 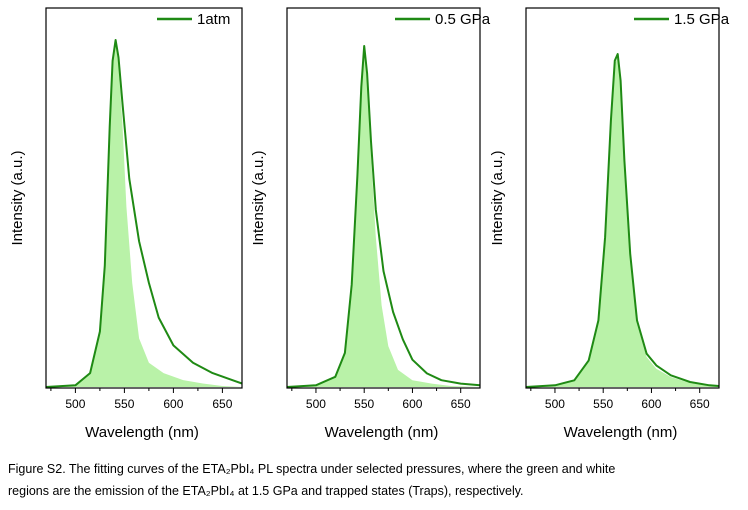 I want to click on legend-label: 1.5 GPa, so click(x=702, y=19).